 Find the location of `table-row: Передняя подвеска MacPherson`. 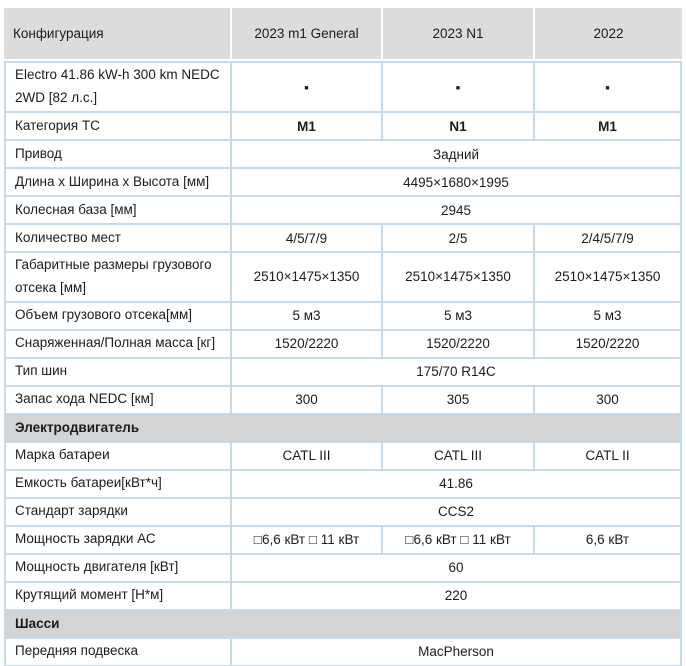

table-row: Передняя подвеска MacPherson is located at coordinates (343, 652).